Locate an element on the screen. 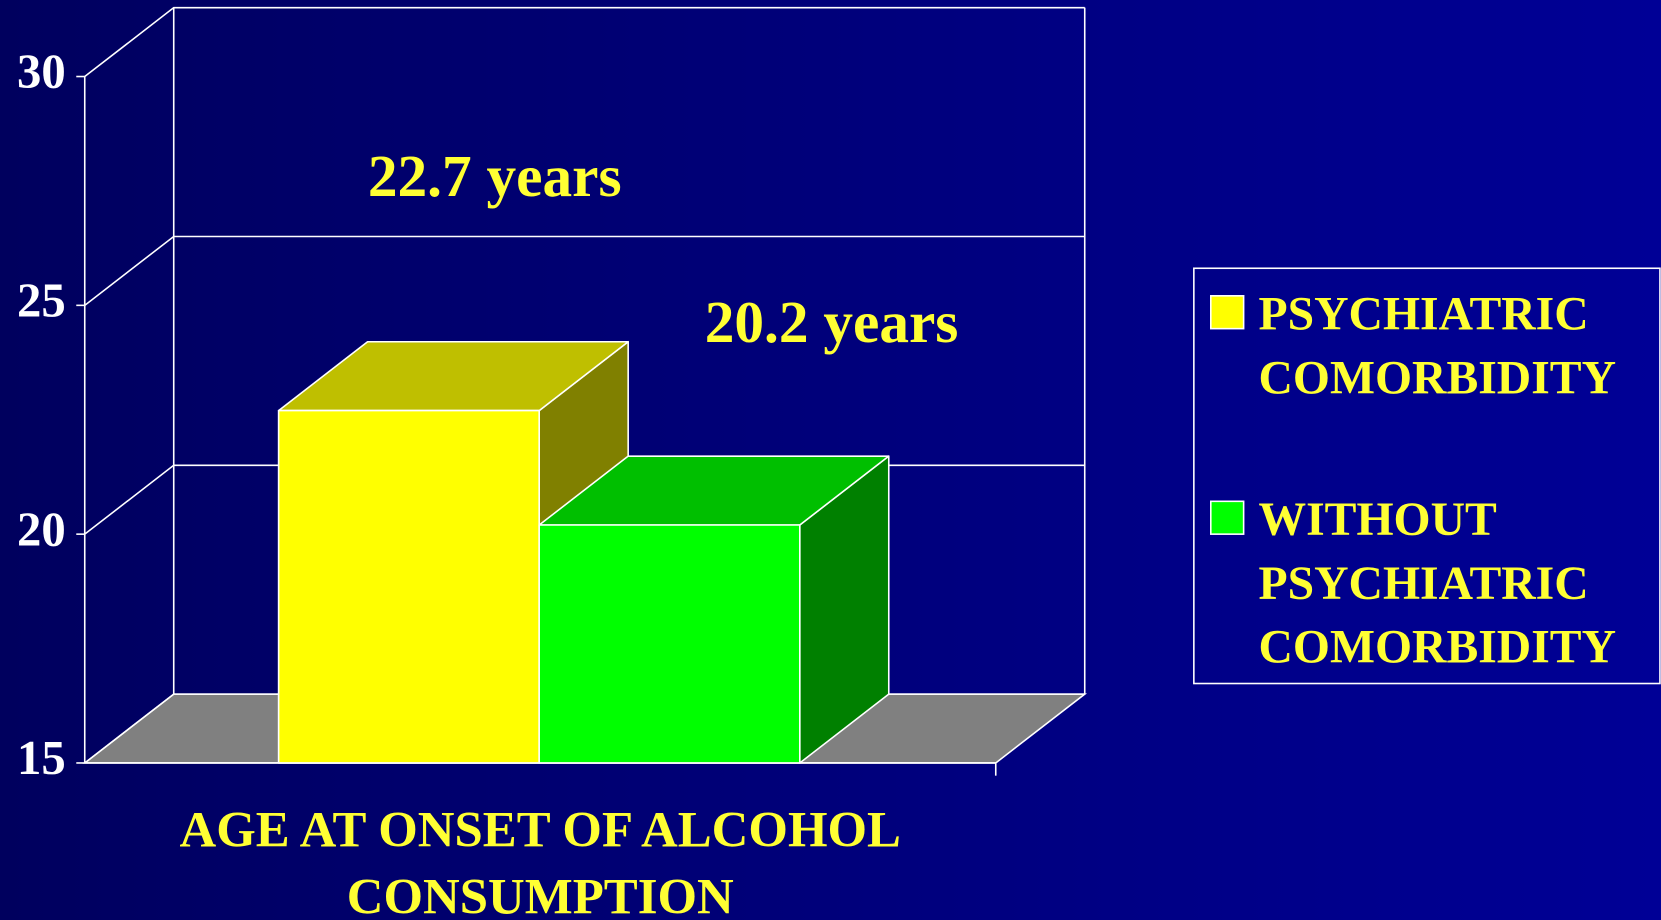  legend-label: PSYCHIATRIC COMORBIDITY is located at coordinates (1437, 345).